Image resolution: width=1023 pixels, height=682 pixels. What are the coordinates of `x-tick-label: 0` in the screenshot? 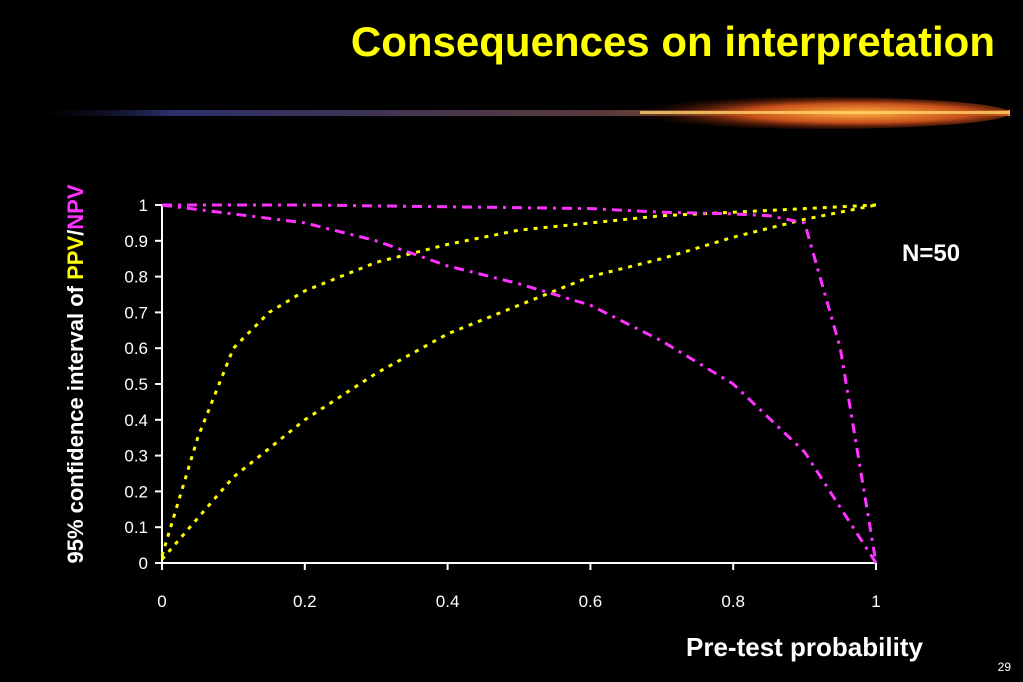 It's located at (161, 601).